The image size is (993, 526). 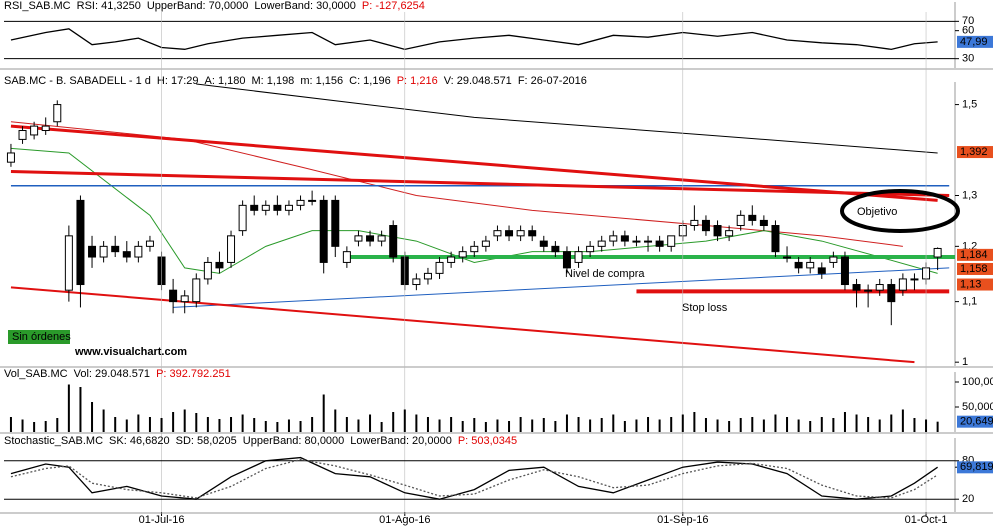 What do you see at coordinates (969, 302) in the screenshot?
I see `y-tick-label: 1,1` at bounding box center [969, 302].